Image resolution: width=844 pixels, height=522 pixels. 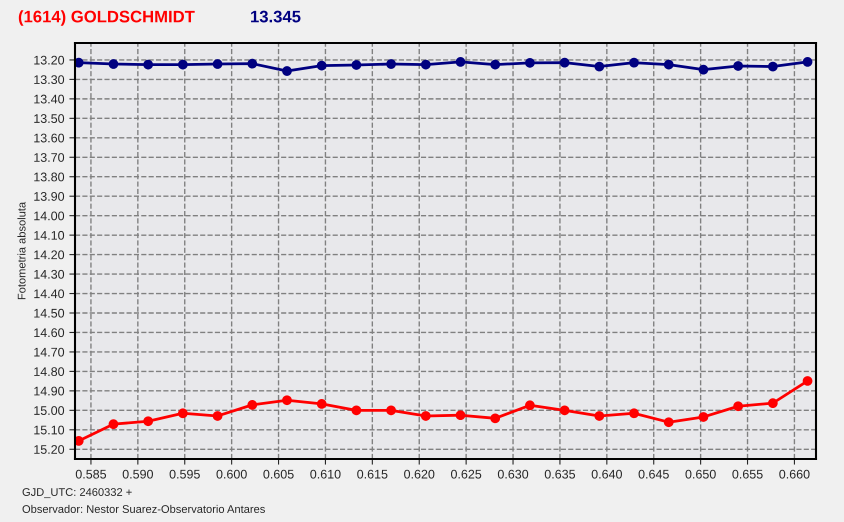 I want to click on y-tick-label: 13.90, so click(x=49, y=196).